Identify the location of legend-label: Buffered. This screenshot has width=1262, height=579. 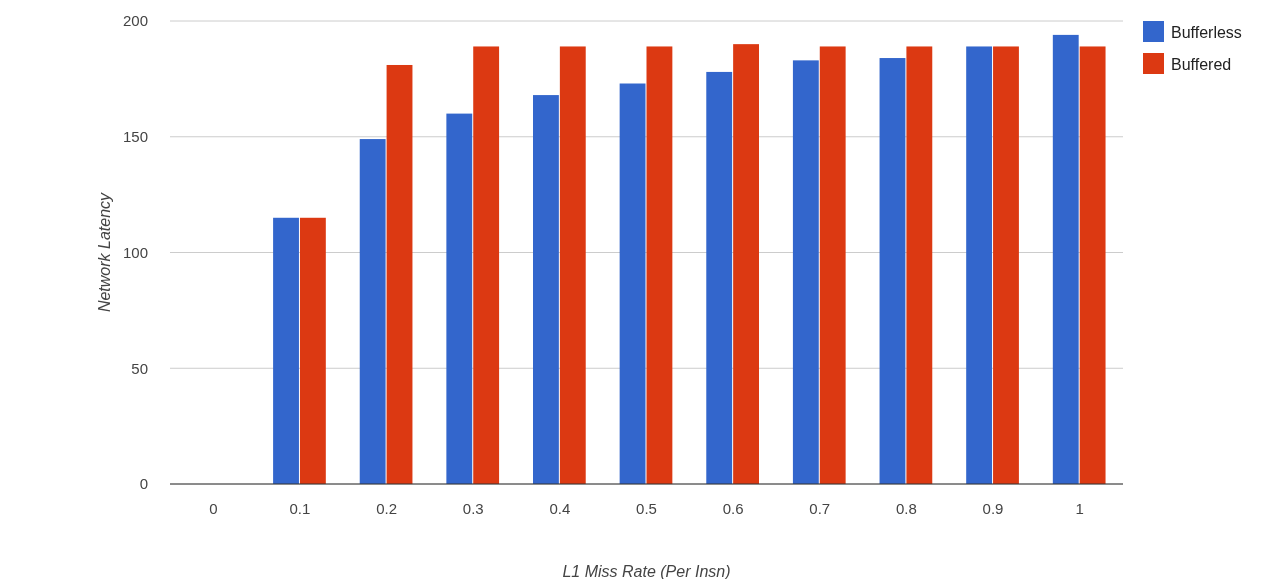
(1201, 64).